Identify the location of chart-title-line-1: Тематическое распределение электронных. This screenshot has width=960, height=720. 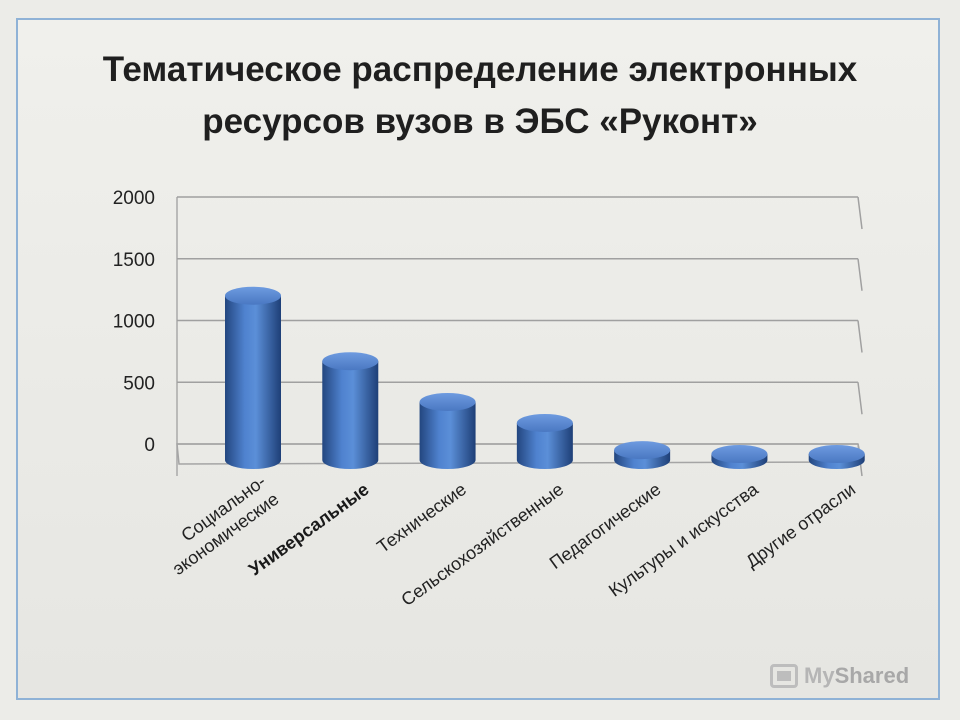
(480, 69).